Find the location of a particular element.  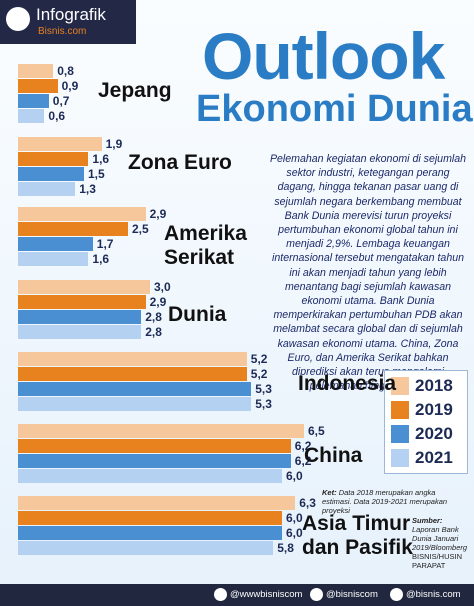

value-label: 3,0 is located at coordinates (162, 287).